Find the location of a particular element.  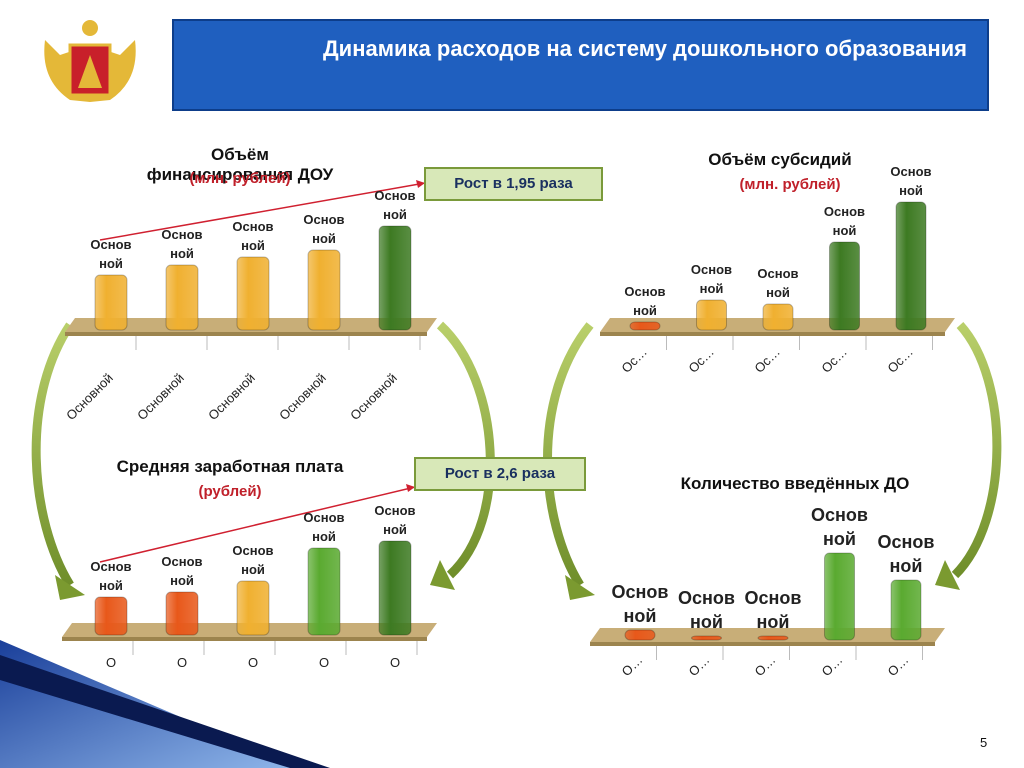

growth-label: Рост в 2,6 раза is located at coordinates (500, 473).